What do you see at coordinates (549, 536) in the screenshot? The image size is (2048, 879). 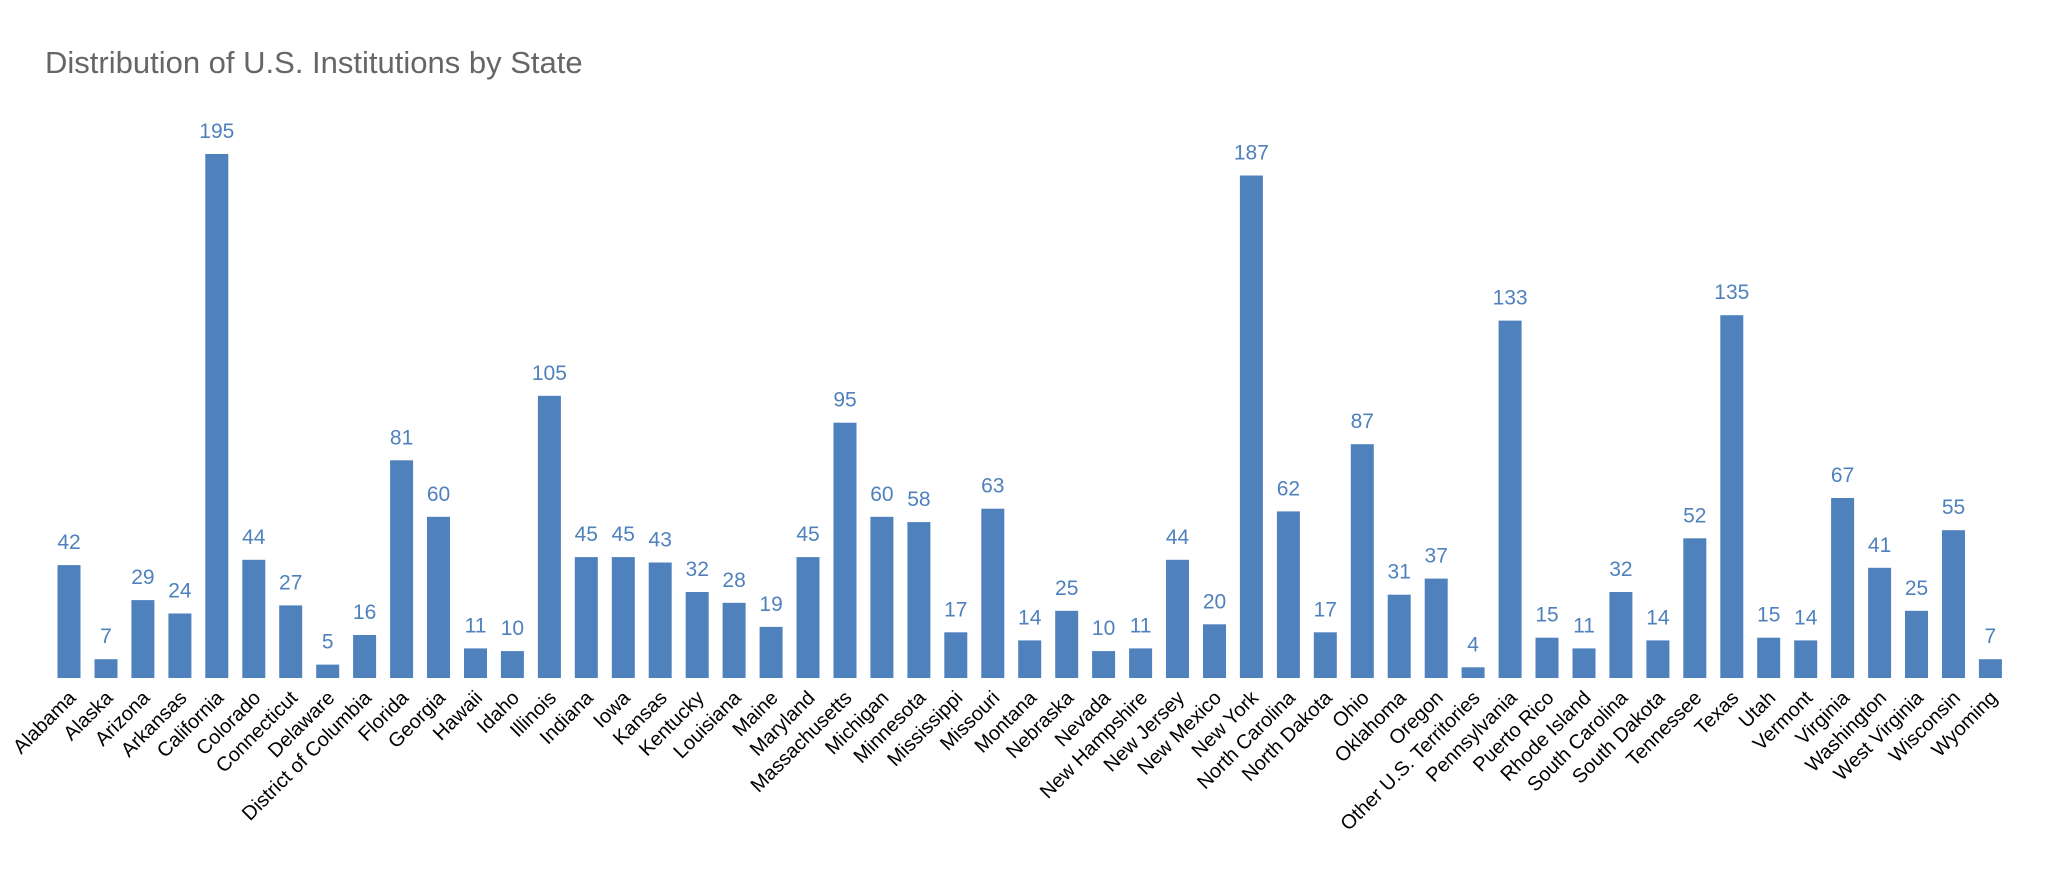 I see `bar-illinois` at bounding box center [549, 536].